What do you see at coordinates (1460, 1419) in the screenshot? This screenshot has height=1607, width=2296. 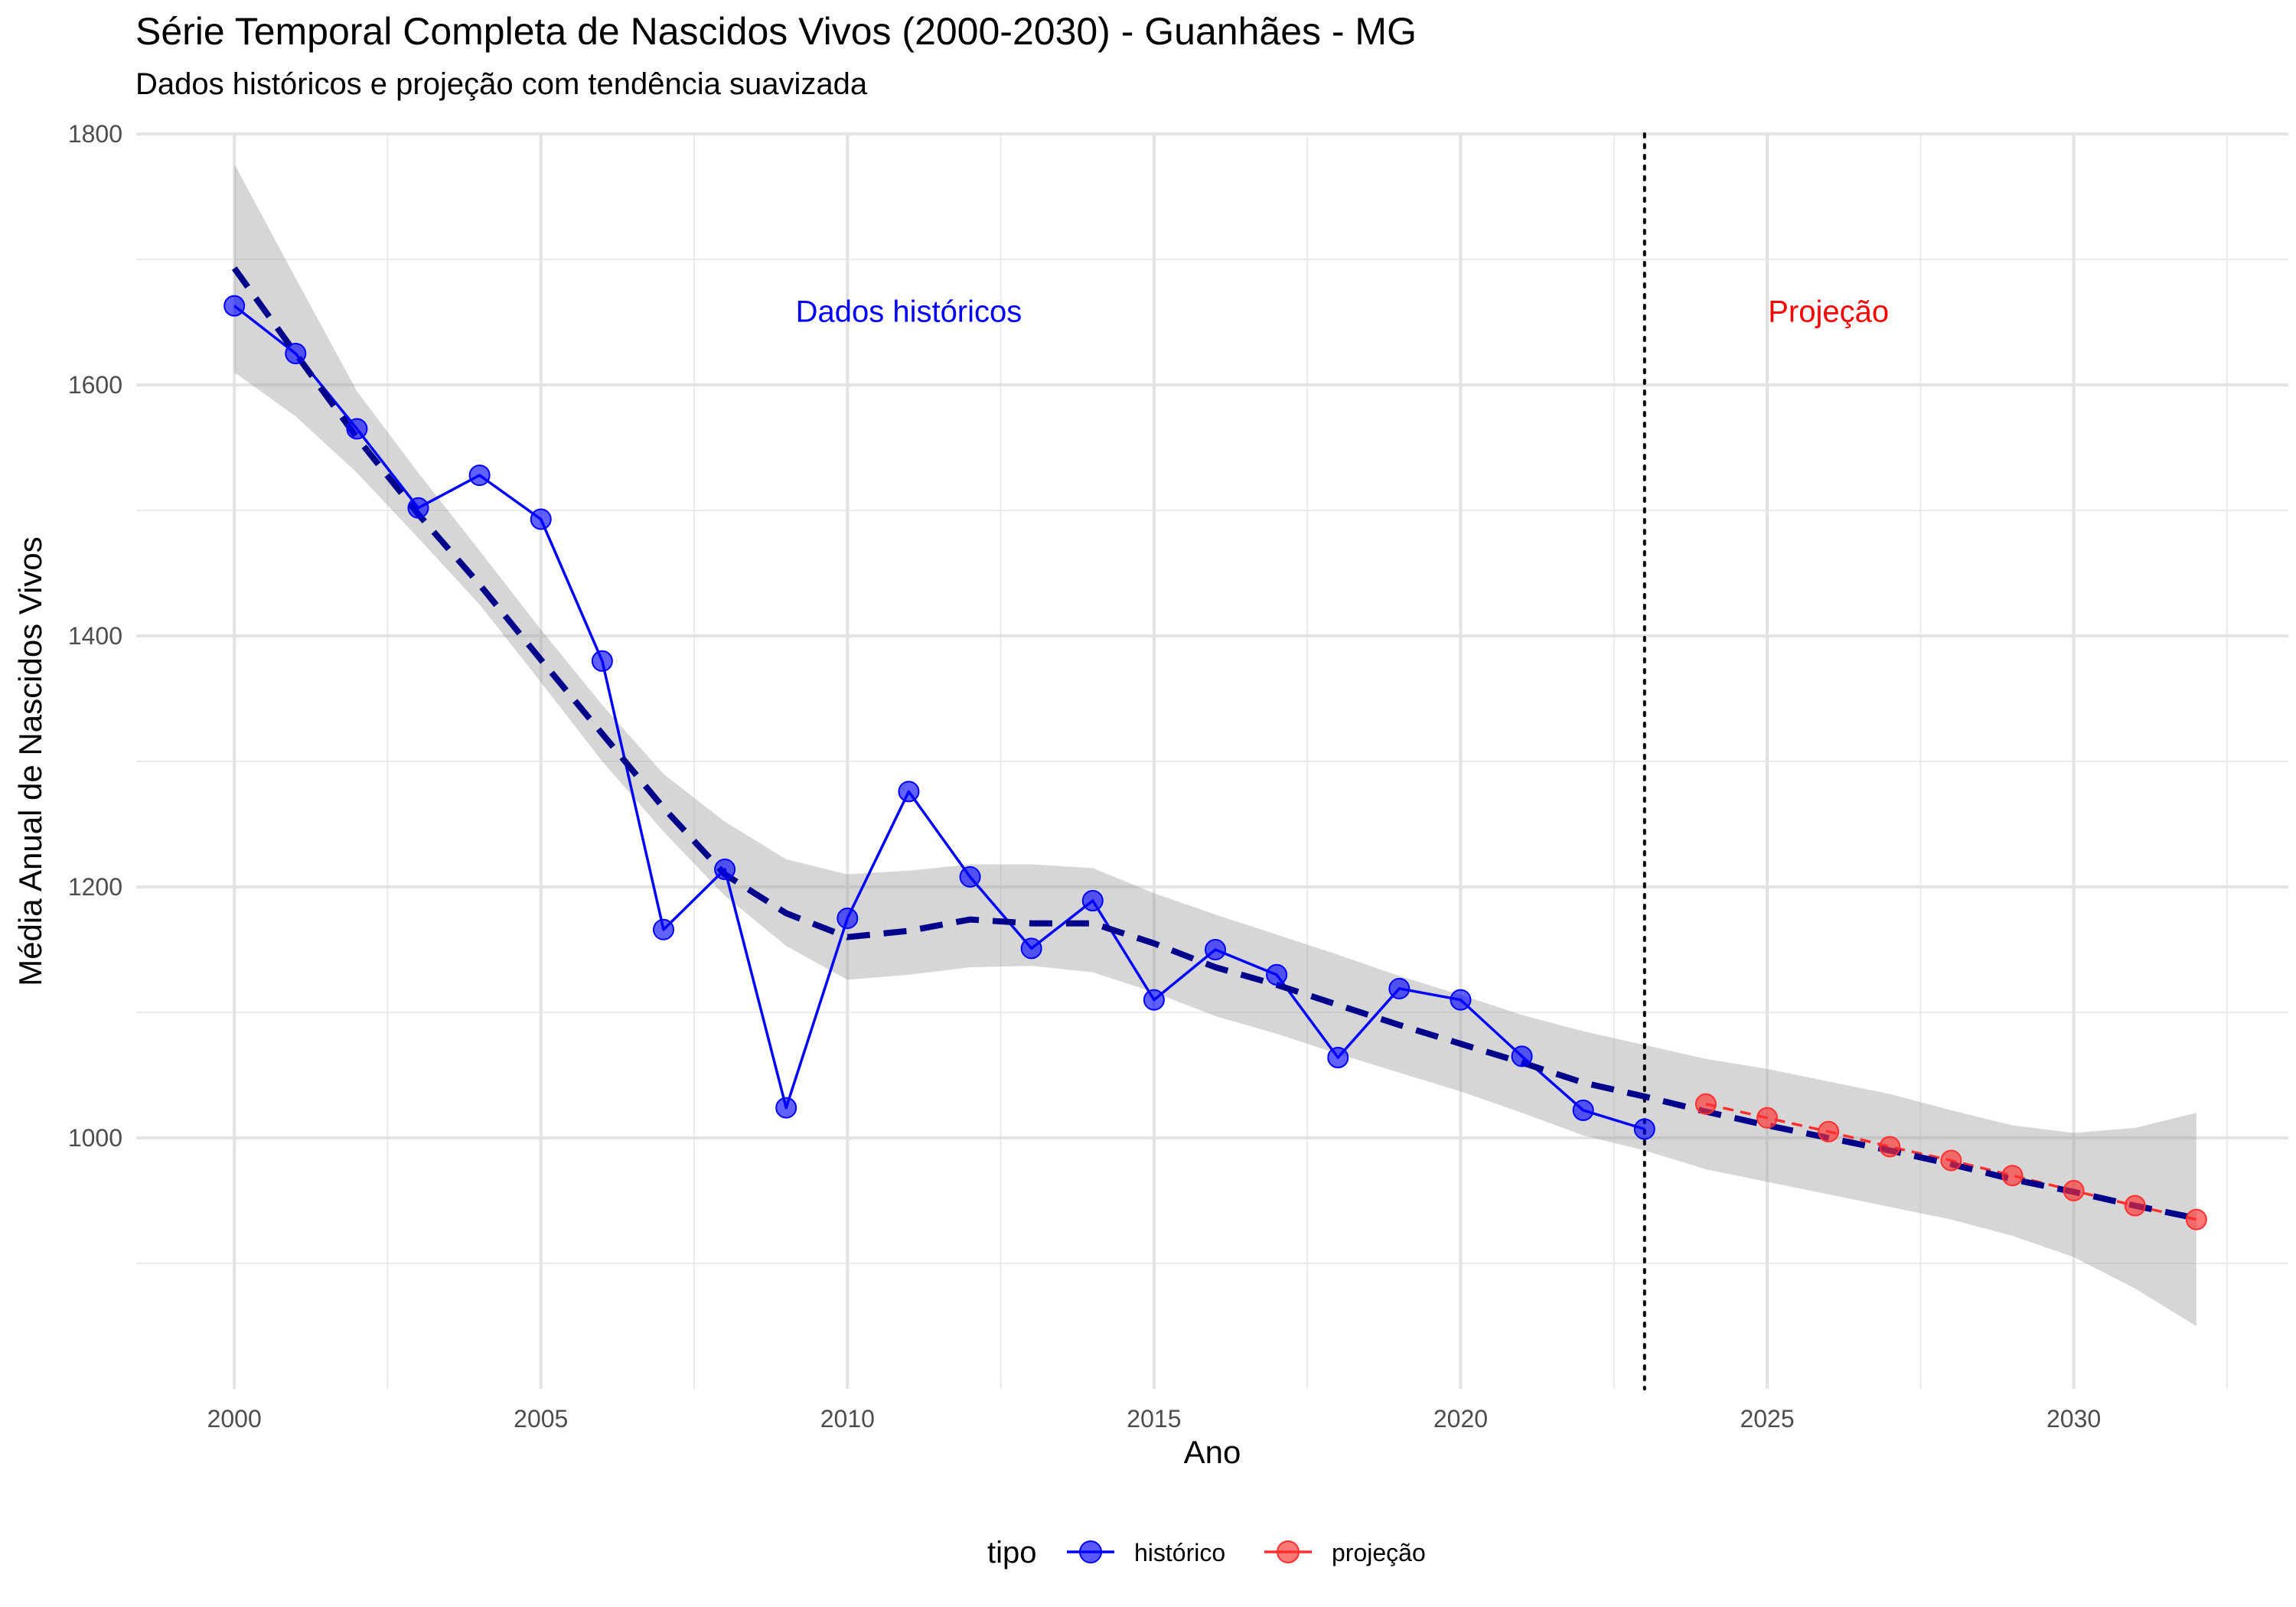 I see `x-tick-label: 2020` at bounding box center [1460, 1419].